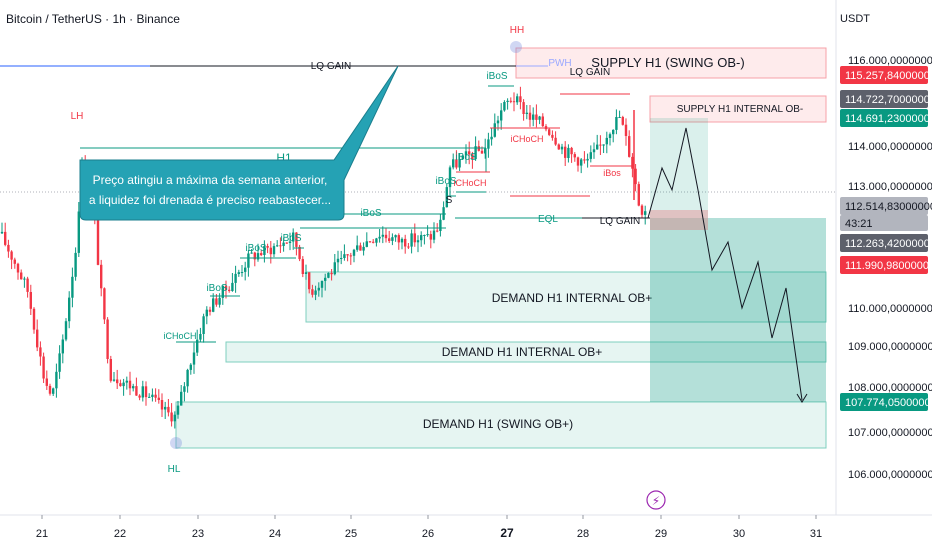 The width and height of the screenshot is (932, 550). What do you see at coordinates (890, 187) in the screenshot?
I see `y-tick-label: 113.000,00000000` at bounding box center [890, 187].